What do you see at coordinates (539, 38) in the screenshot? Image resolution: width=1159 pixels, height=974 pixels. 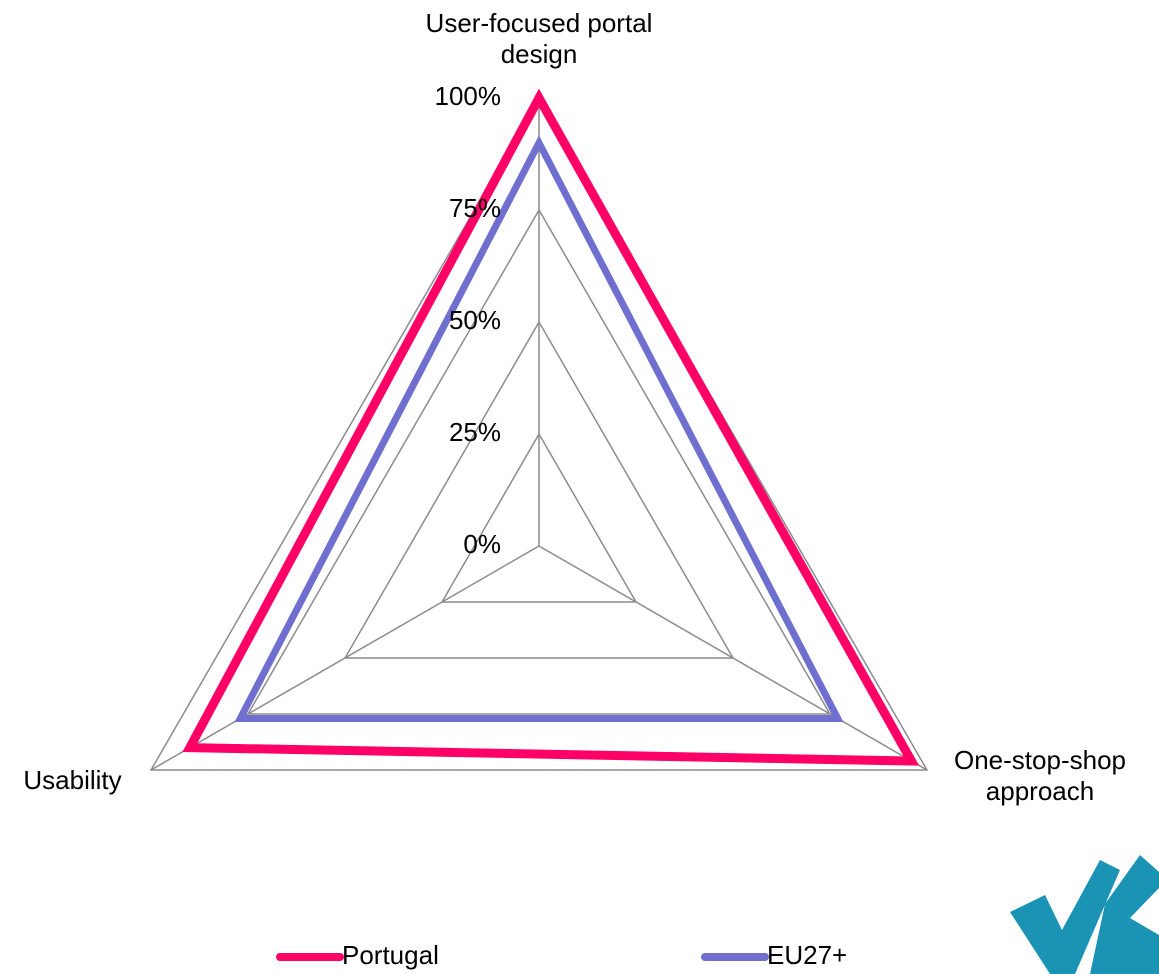 I see `category-label: User-focused portal design` at bounding box center [539, 38].